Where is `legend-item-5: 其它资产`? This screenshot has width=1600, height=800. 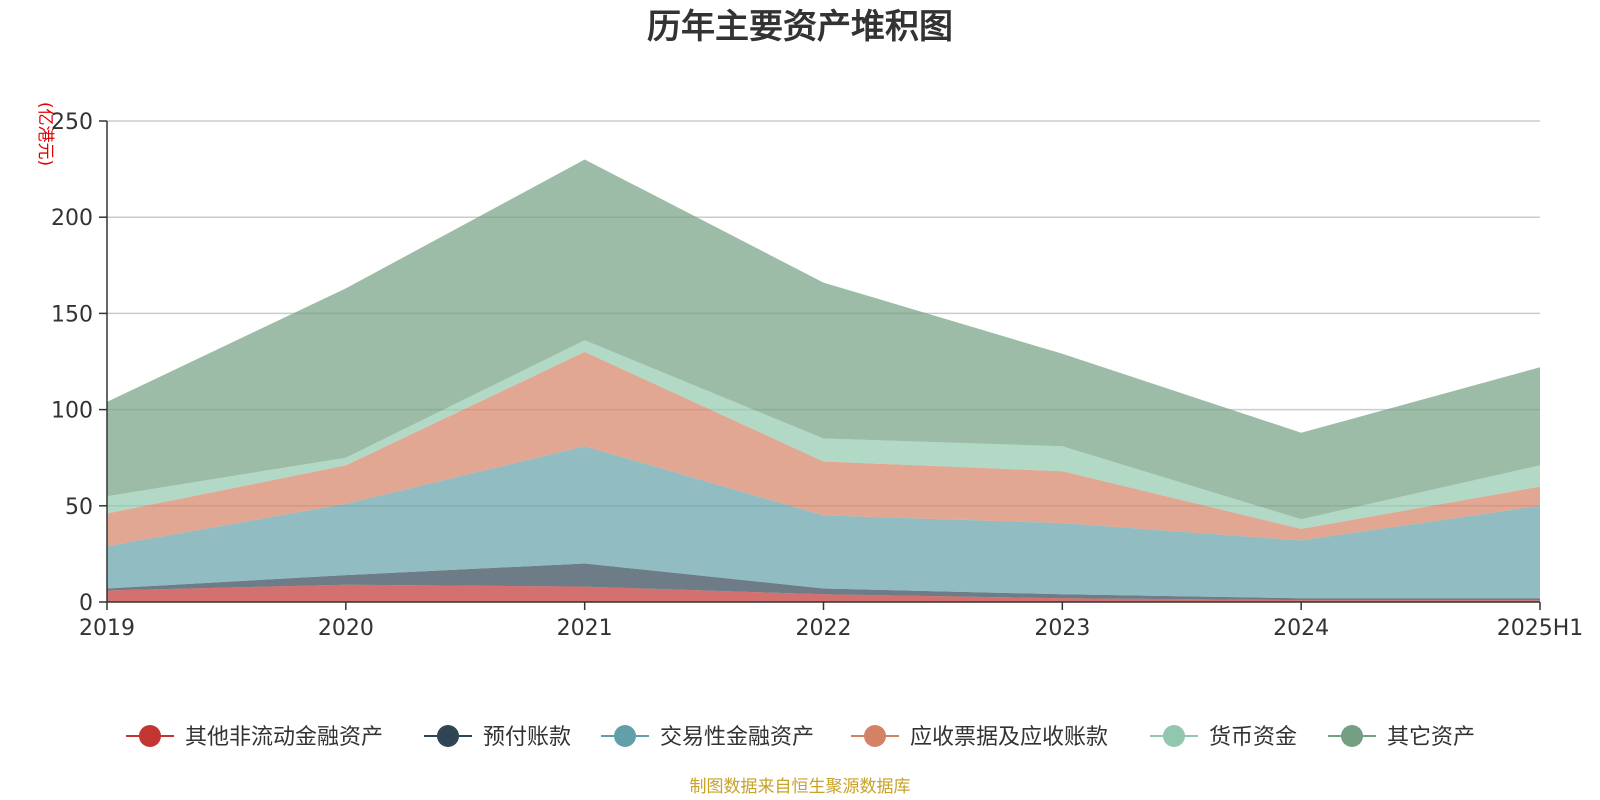
legend-item-5: 其它资产 is located at coordinates (1401, 737).